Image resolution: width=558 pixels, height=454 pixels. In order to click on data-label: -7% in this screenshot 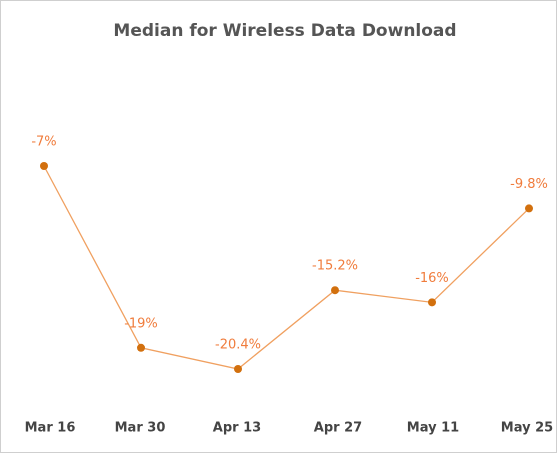, I will do `click(43, 142)`.